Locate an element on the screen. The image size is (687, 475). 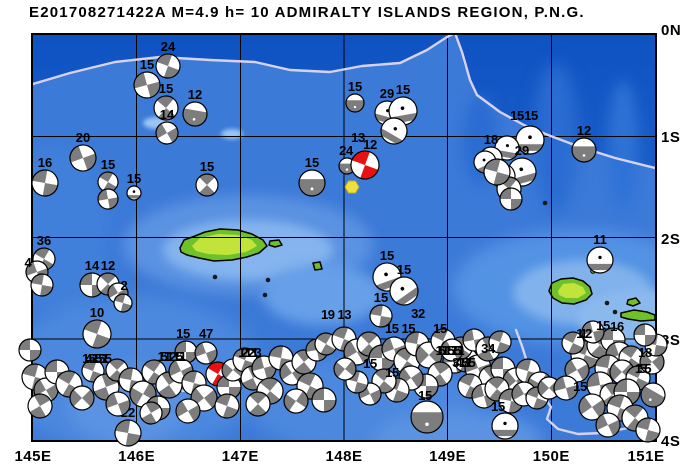
lon-label-148e: 148E is located at coordinates (344, 456).